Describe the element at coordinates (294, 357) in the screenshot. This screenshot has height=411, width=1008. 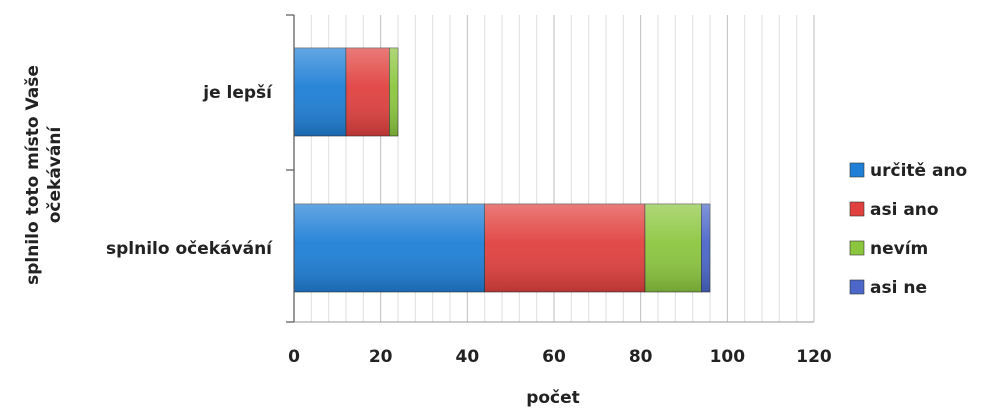
I see `x-tick-label: 0` at that location.